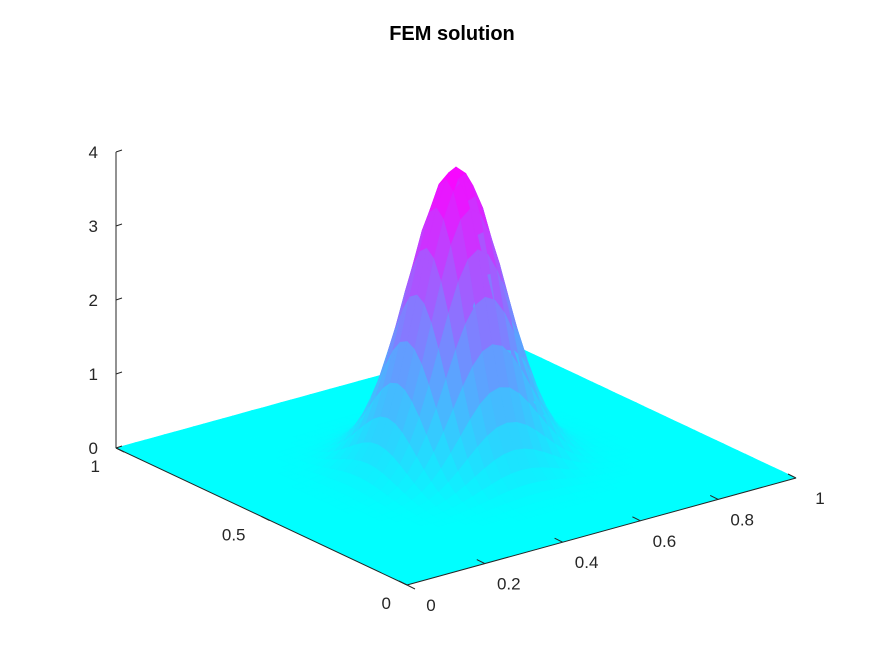 Image resolution: width=875 pixels, height=656 pixels. Describe the element at coordinates (601, 531) in the screenshot. I see `x-axis-line` at that location.